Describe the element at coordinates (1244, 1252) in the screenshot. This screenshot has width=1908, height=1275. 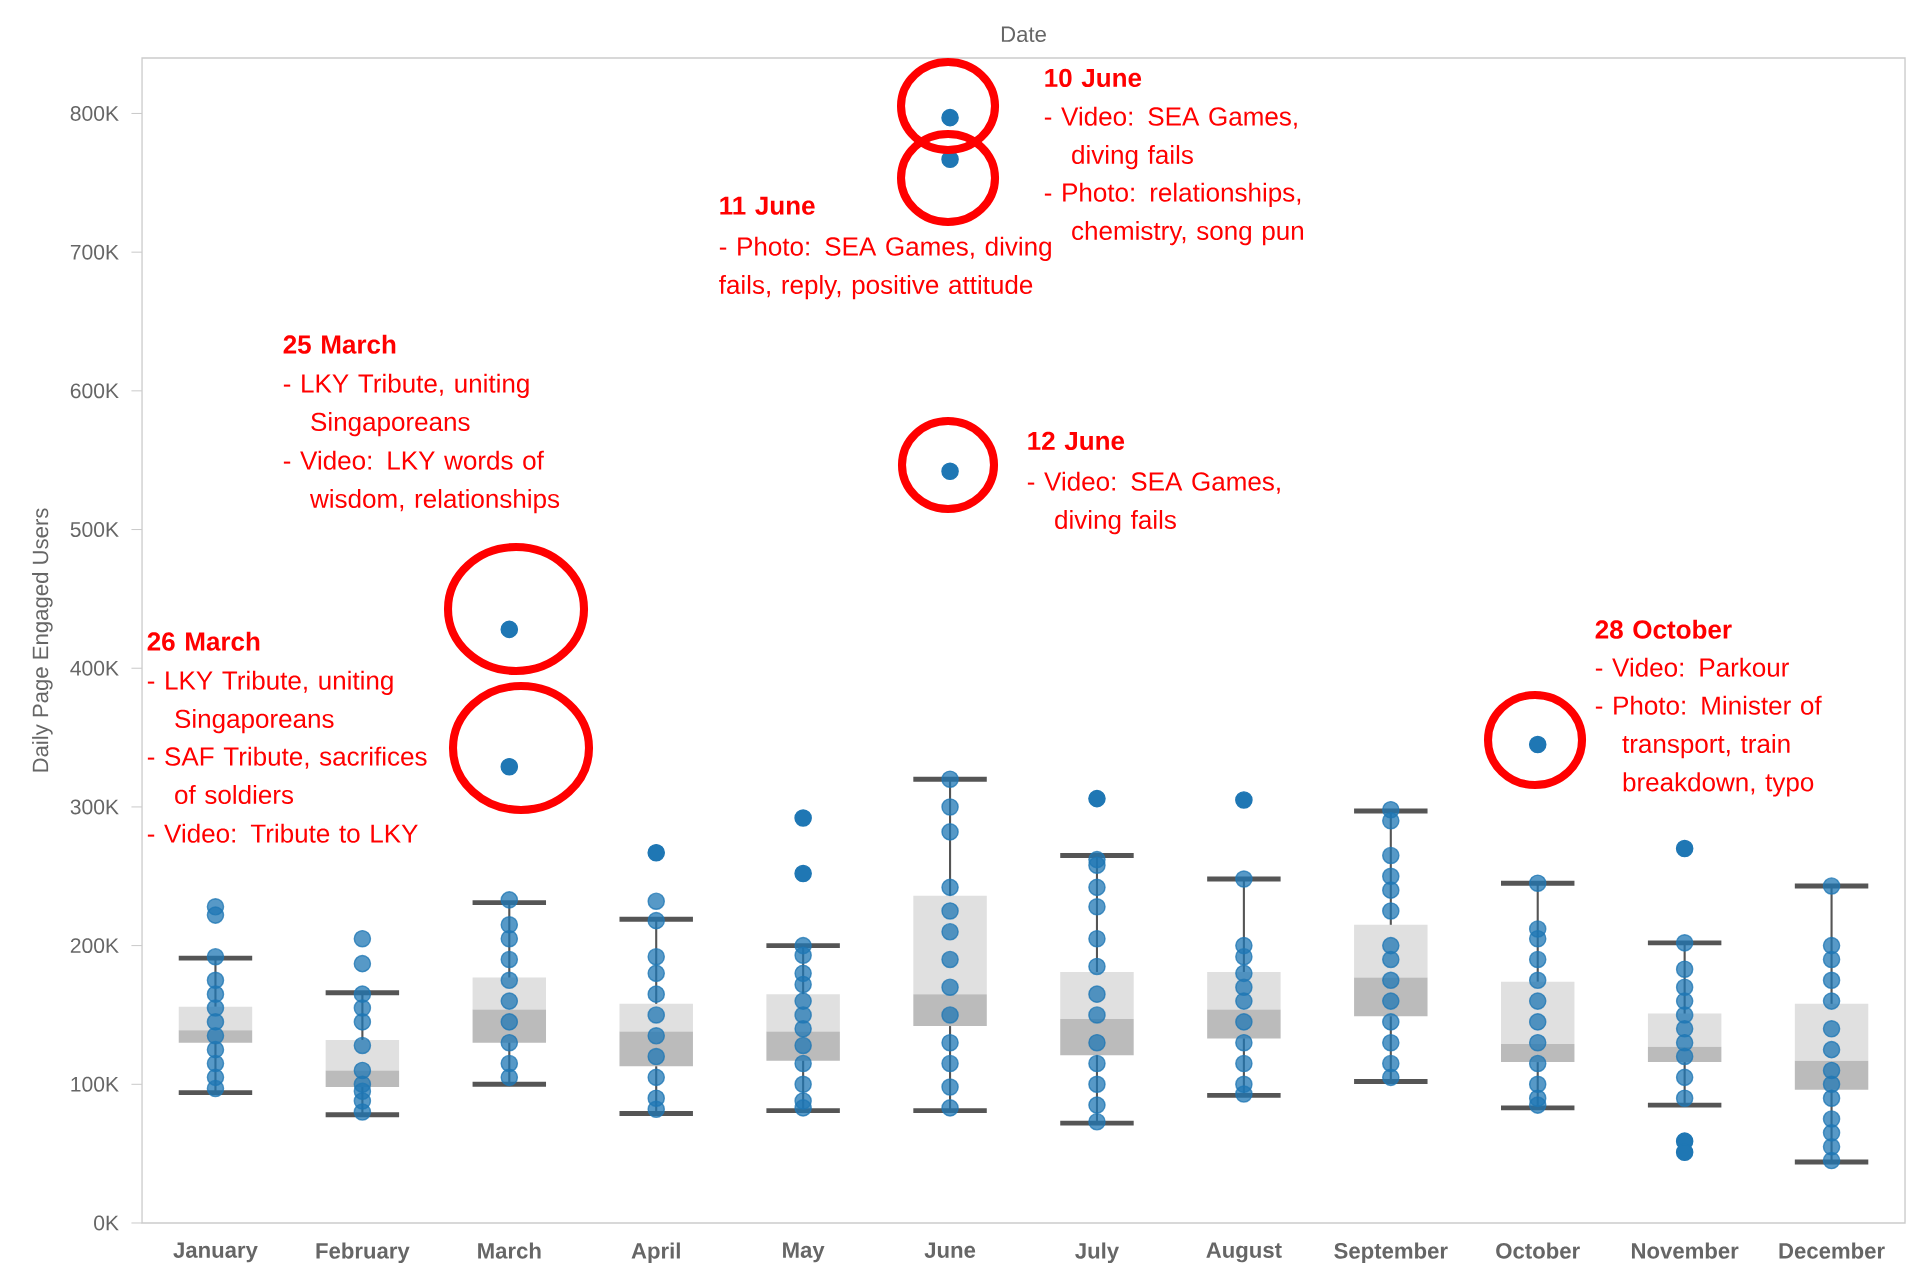
I see `x-tick-label: August` at that location.